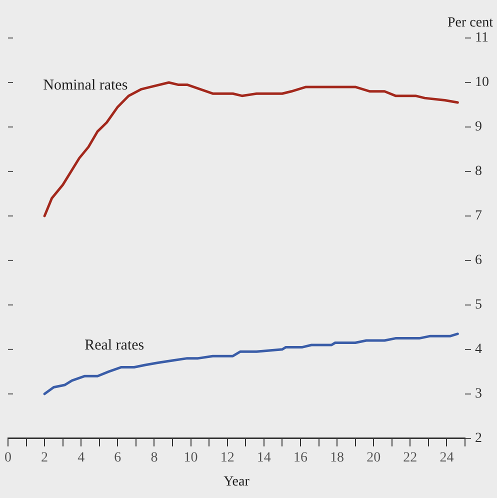 This screenshot has height=498, width=497. Describe the element at coordinates (478, 172) in the screenshot. I see `y-tick-label: 8` at that location.